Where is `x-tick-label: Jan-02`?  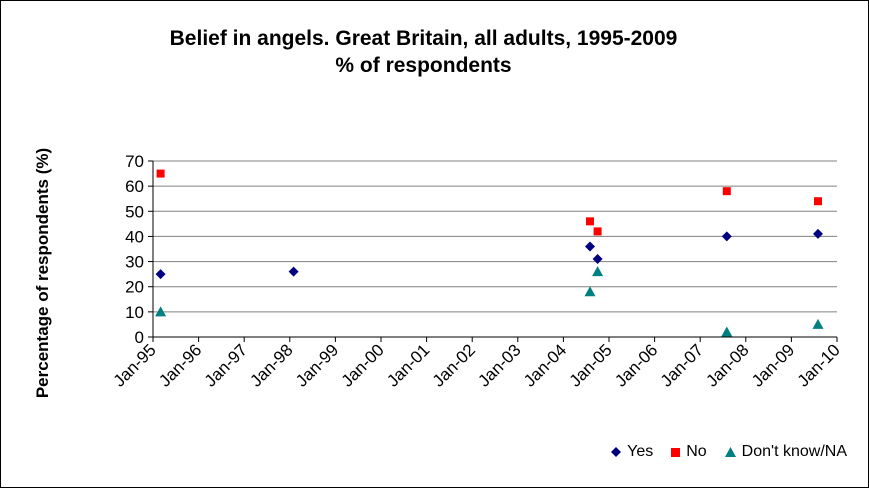
x-tick-label: Jan-02 is located at coordinates (454, 365).